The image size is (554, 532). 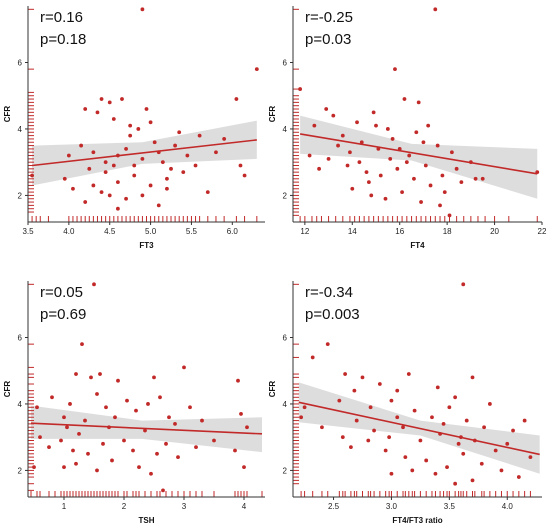 What do you see at coordinates (146, 245) in the screenshot?
I see `x-axis-title: FT3` at bounding box center [146, 245].